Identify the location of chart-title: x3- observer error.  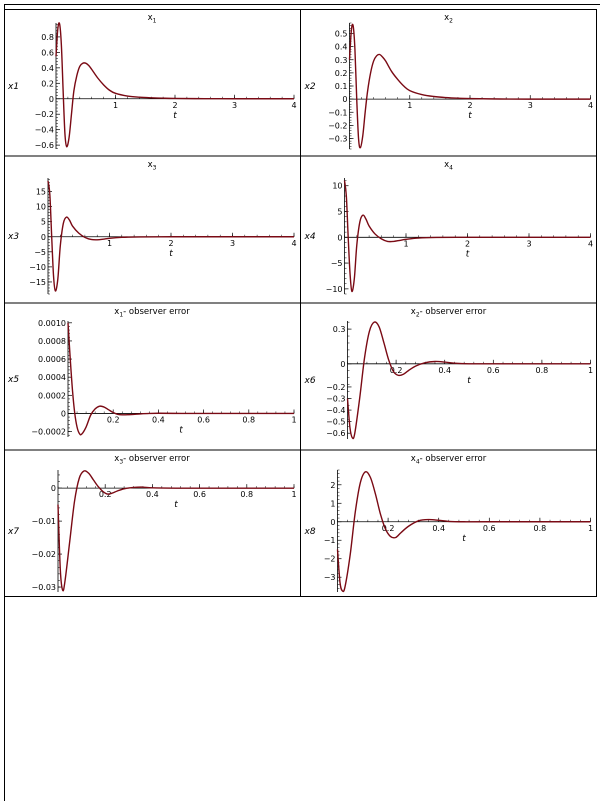
(152, 460).